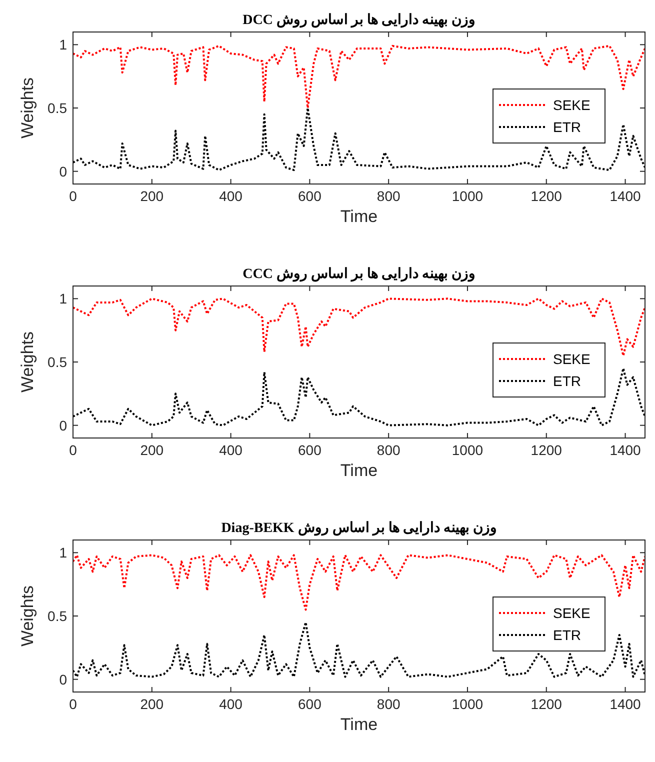 The height and width of the screenshot is (762, 655). Describe the element at coordinates (359, 528) in the screenshot. I see `chart-title: وزن بهینه دارایی ها بر اساس روش Diag-BEKK` at that location.